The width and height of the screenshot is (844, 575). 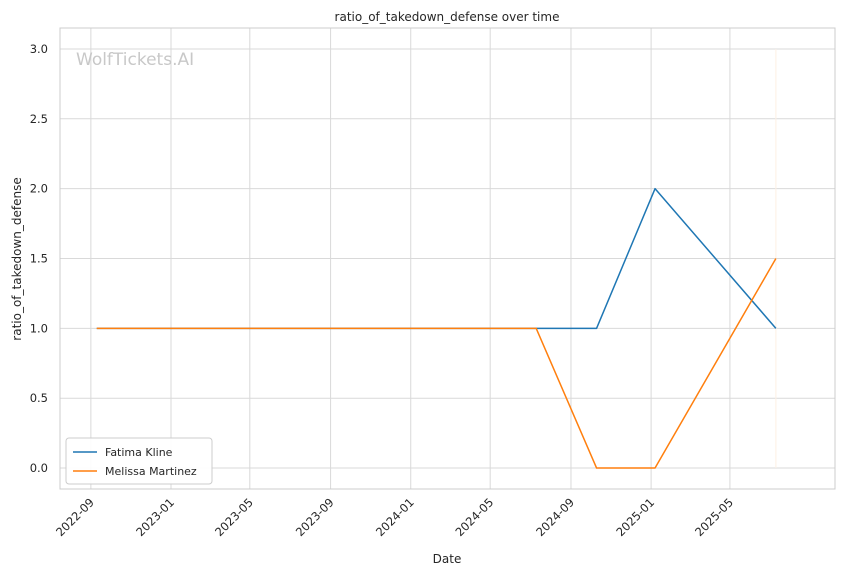 I want to click on legend-label-fatima-kline: Fatima Kline, so click(x=139, y=452).